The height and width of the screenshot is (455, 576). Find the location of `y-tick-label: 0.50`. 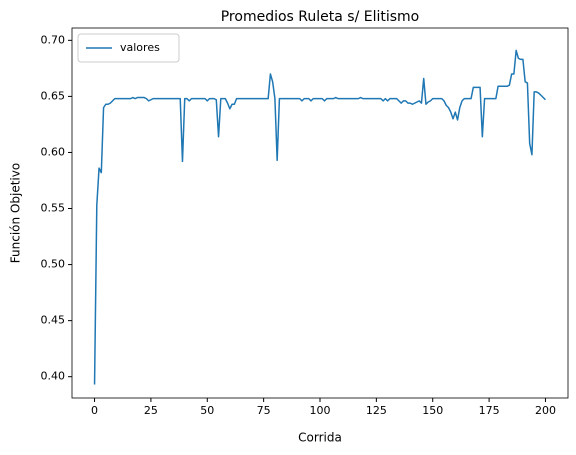

y-tick-label: 0.50 is located at coordinates (53, 264).